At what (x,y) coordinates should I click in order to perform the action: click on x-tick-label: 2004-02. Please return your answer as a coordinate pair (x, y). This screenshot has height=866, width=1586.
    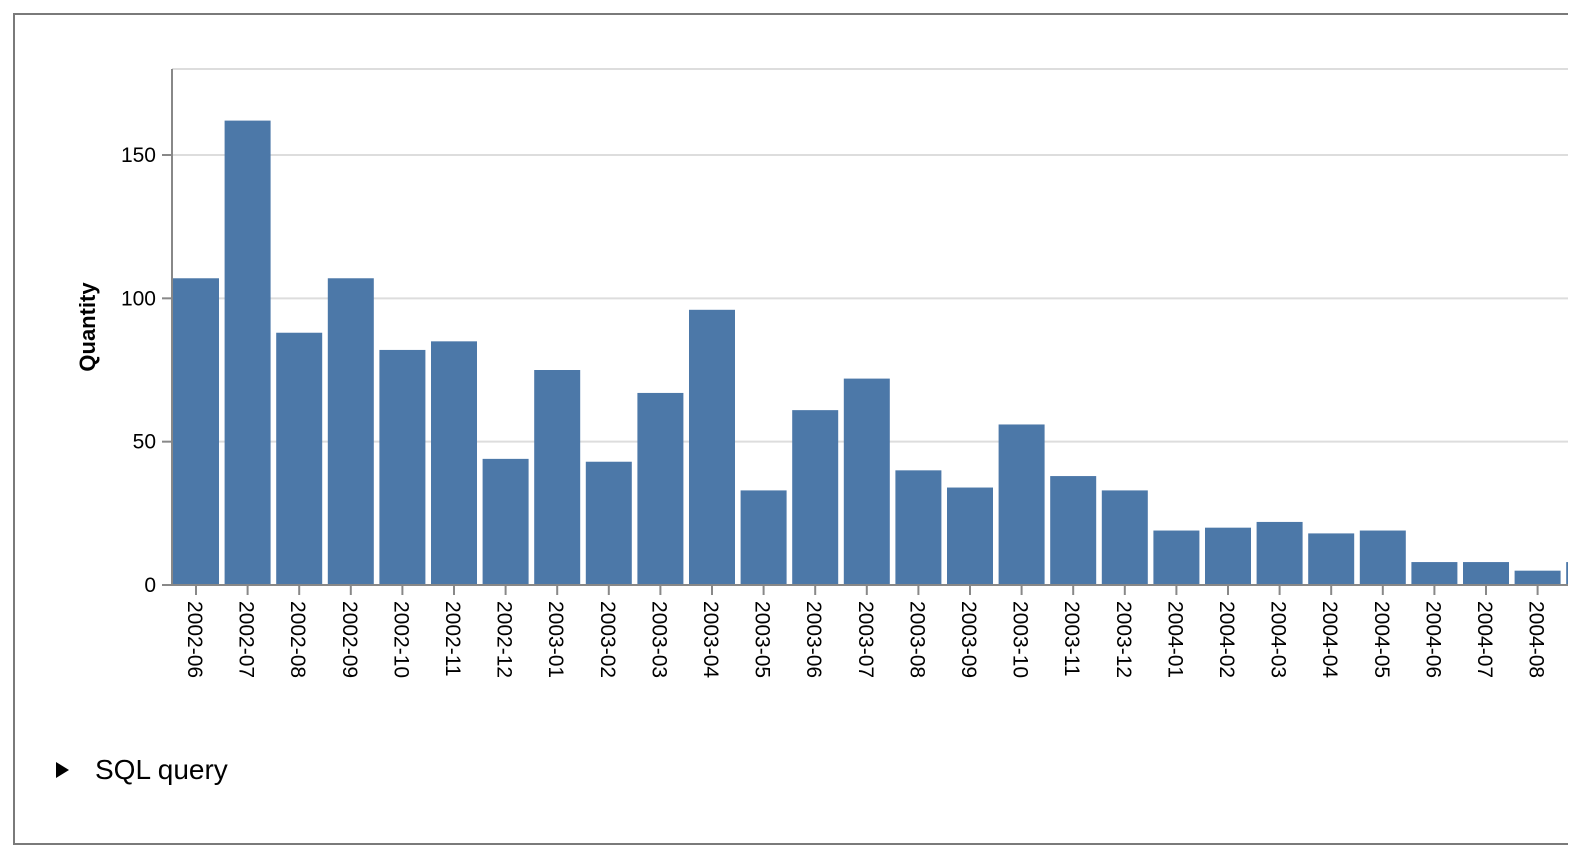
    Looking at the image, I should click on (1226, 639).